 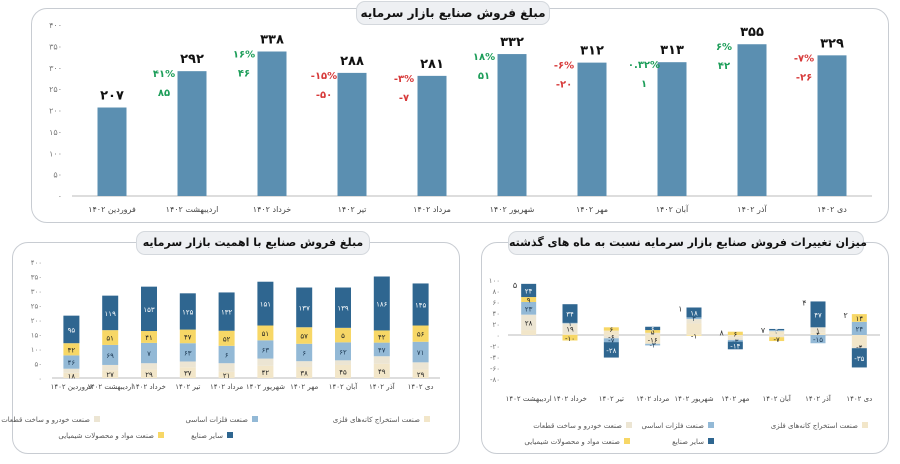 I want to click on bar-value-label: ۳۵۵, so click(x=752, y=32).